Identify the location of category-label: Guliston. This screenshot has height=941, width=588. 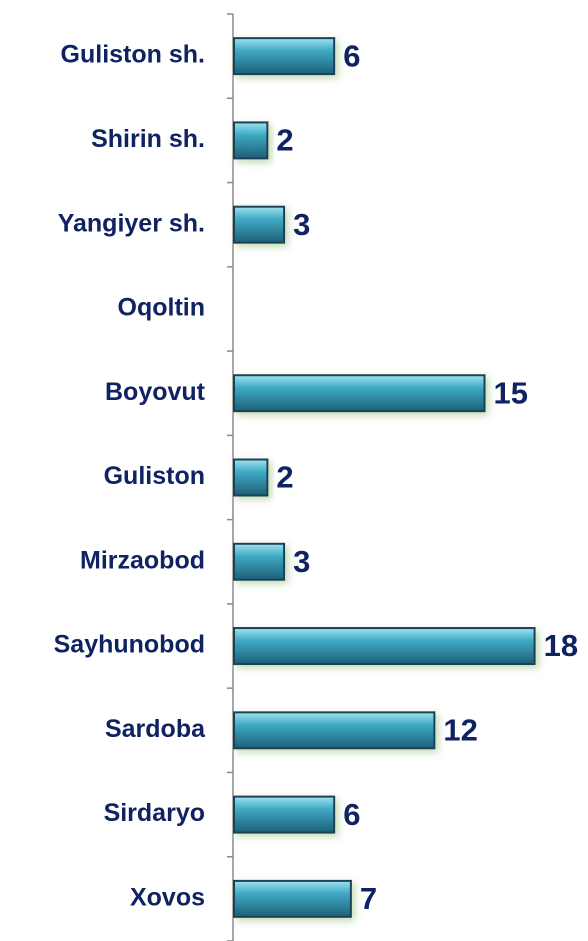
(154, 476).